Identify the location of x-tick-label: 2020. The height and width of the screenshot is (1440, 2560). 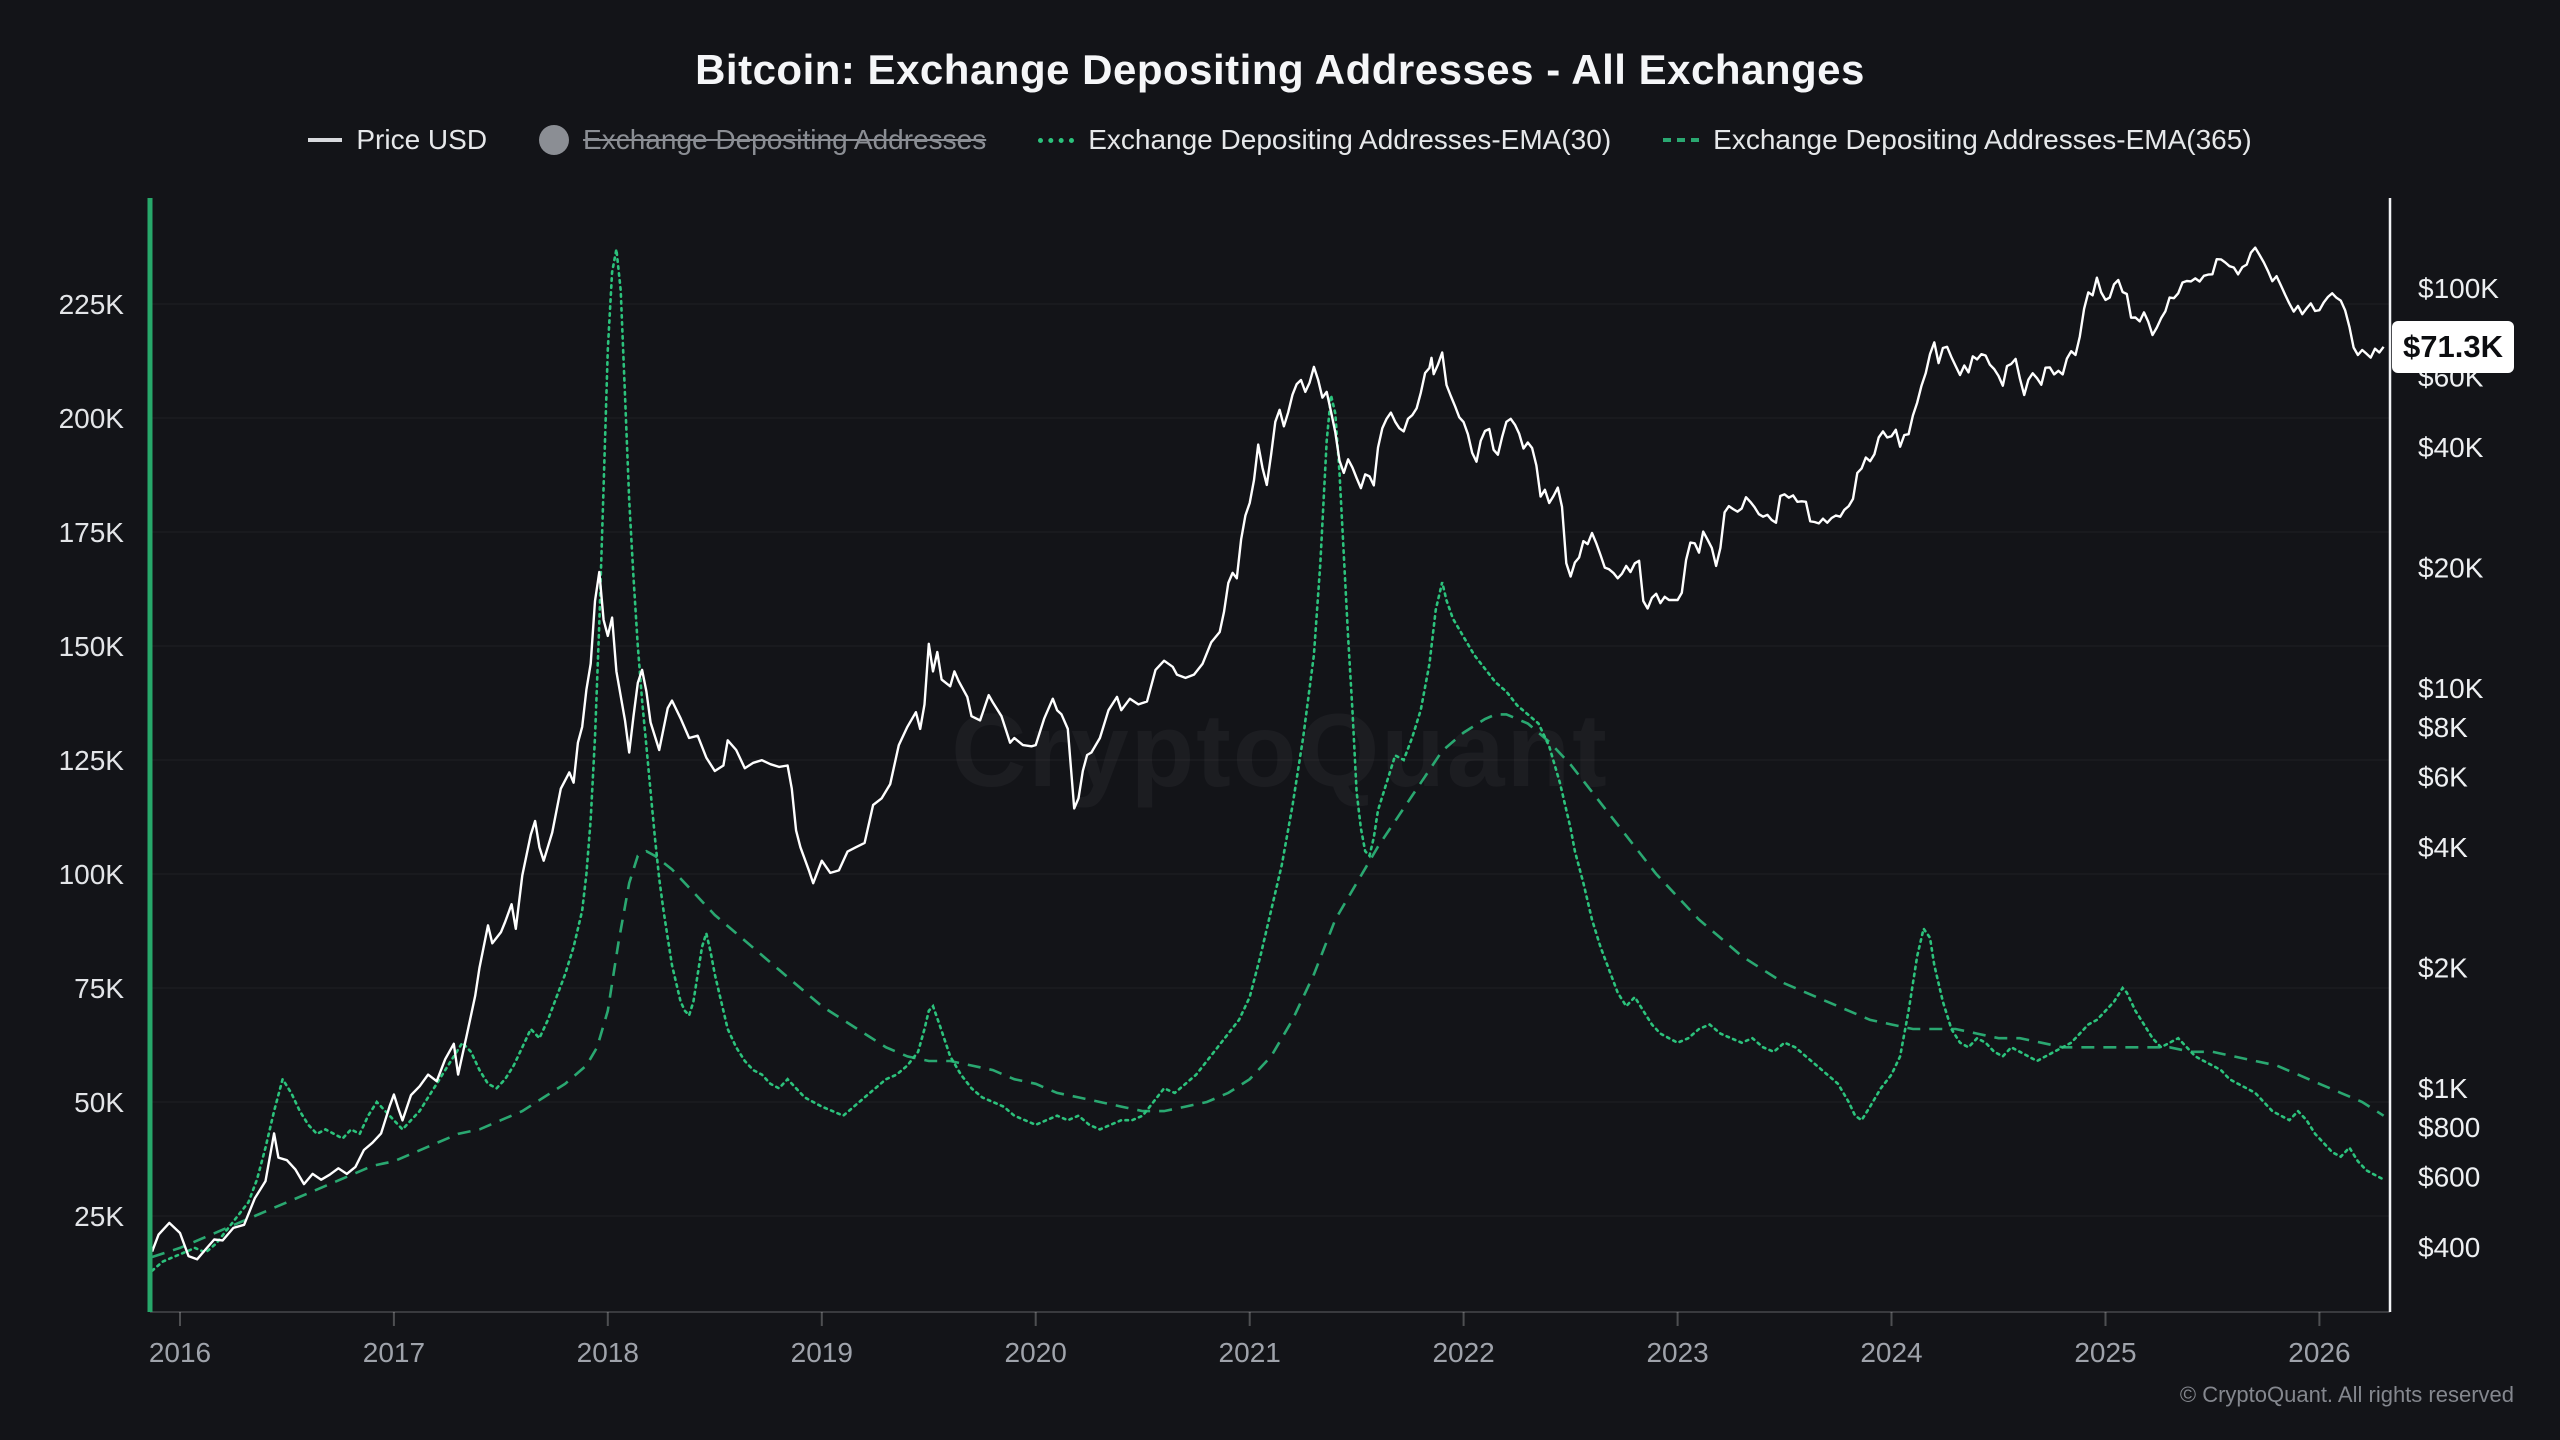
(1036, 1352).